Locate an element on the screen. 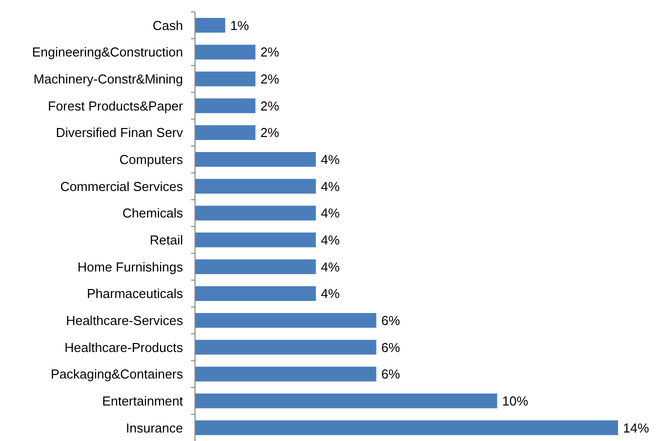 The height and width of the screenshot is (441, 660). y-tick-label: Cash is located at coordinates (167, 25).